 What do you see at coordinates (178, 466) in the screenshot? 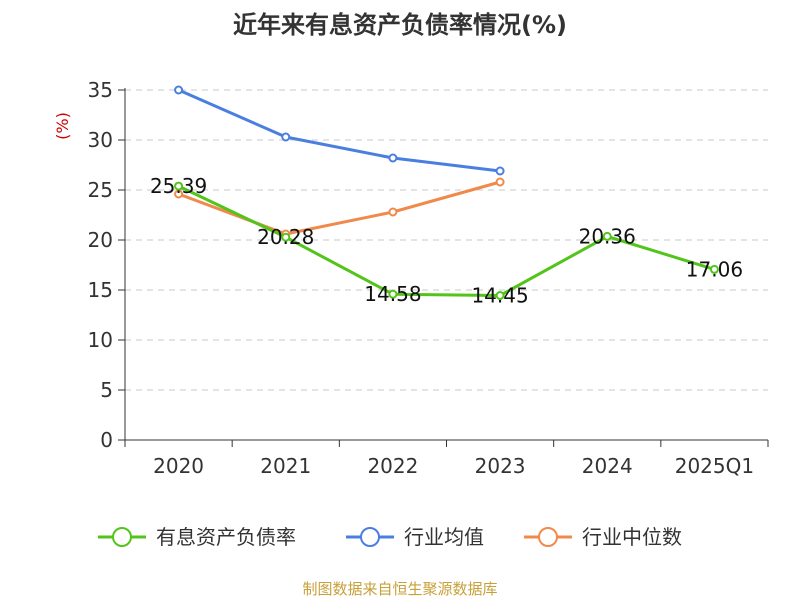
I see `x-tick-label: 2020` at bounding box center [178, 466].